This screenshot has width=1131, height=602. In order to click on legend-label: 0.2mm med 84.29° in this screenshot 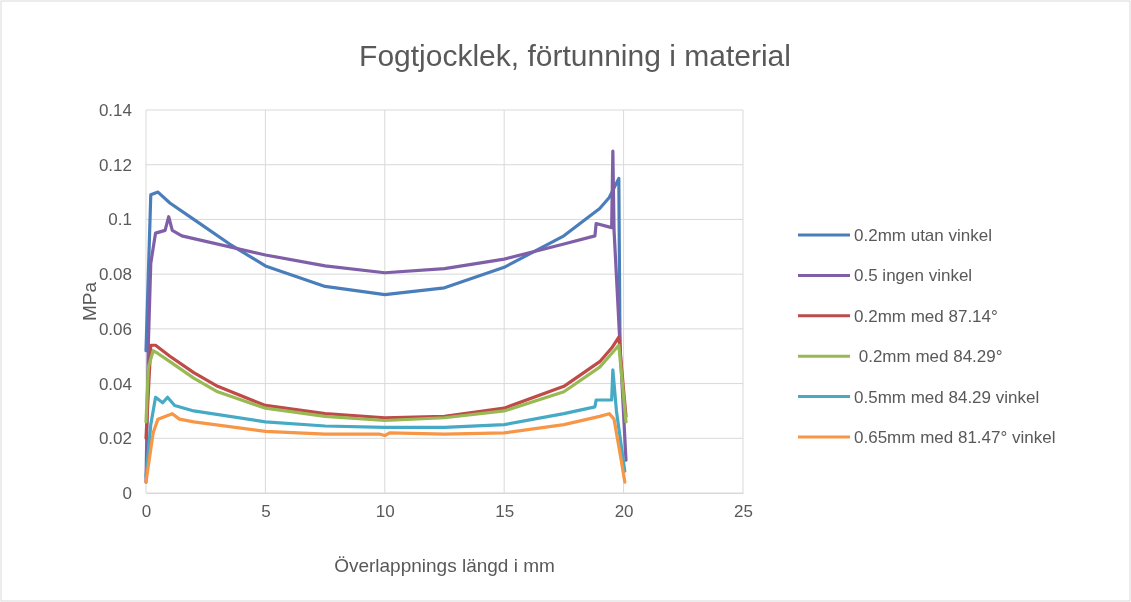, I will do `click(928, 357)`.